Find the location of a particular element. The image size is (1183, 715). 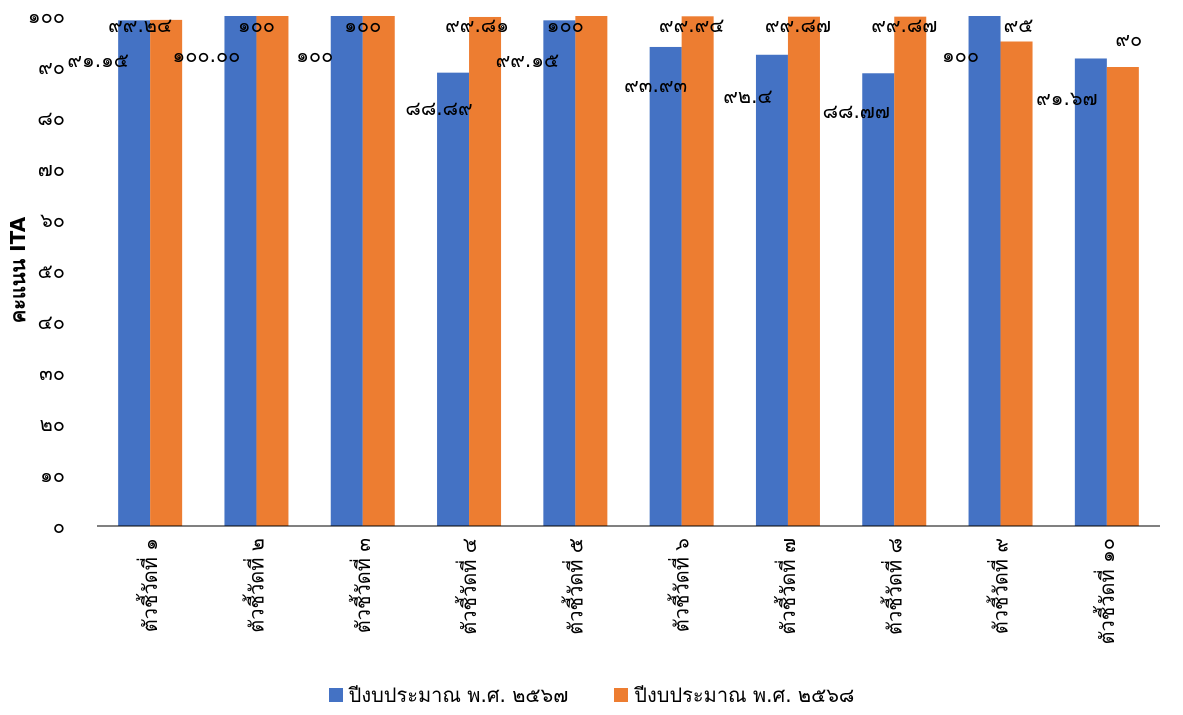

y-tick-label: ๑๐ is located at coordinates (52, 475).